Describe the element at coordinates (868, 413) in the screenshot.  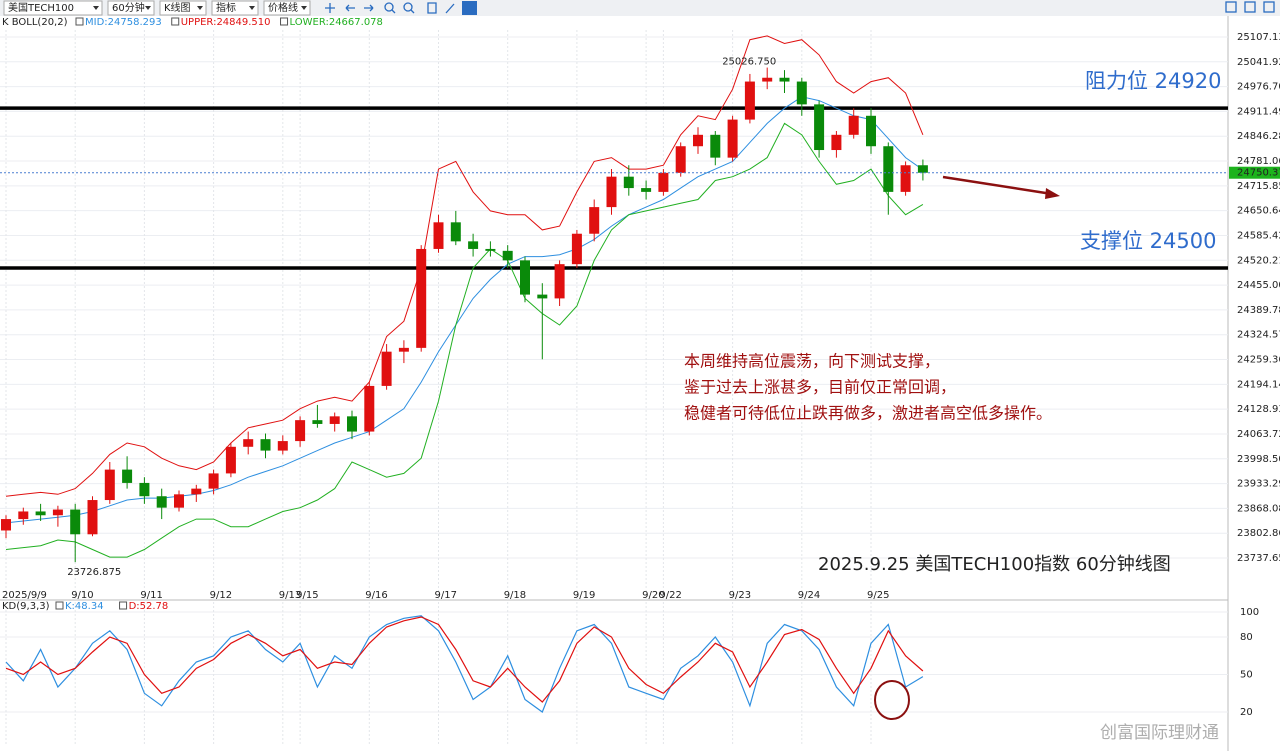
I see `commentary: 稳健者可待低位止跌再做多，激进者高空低多操作。` at that location.